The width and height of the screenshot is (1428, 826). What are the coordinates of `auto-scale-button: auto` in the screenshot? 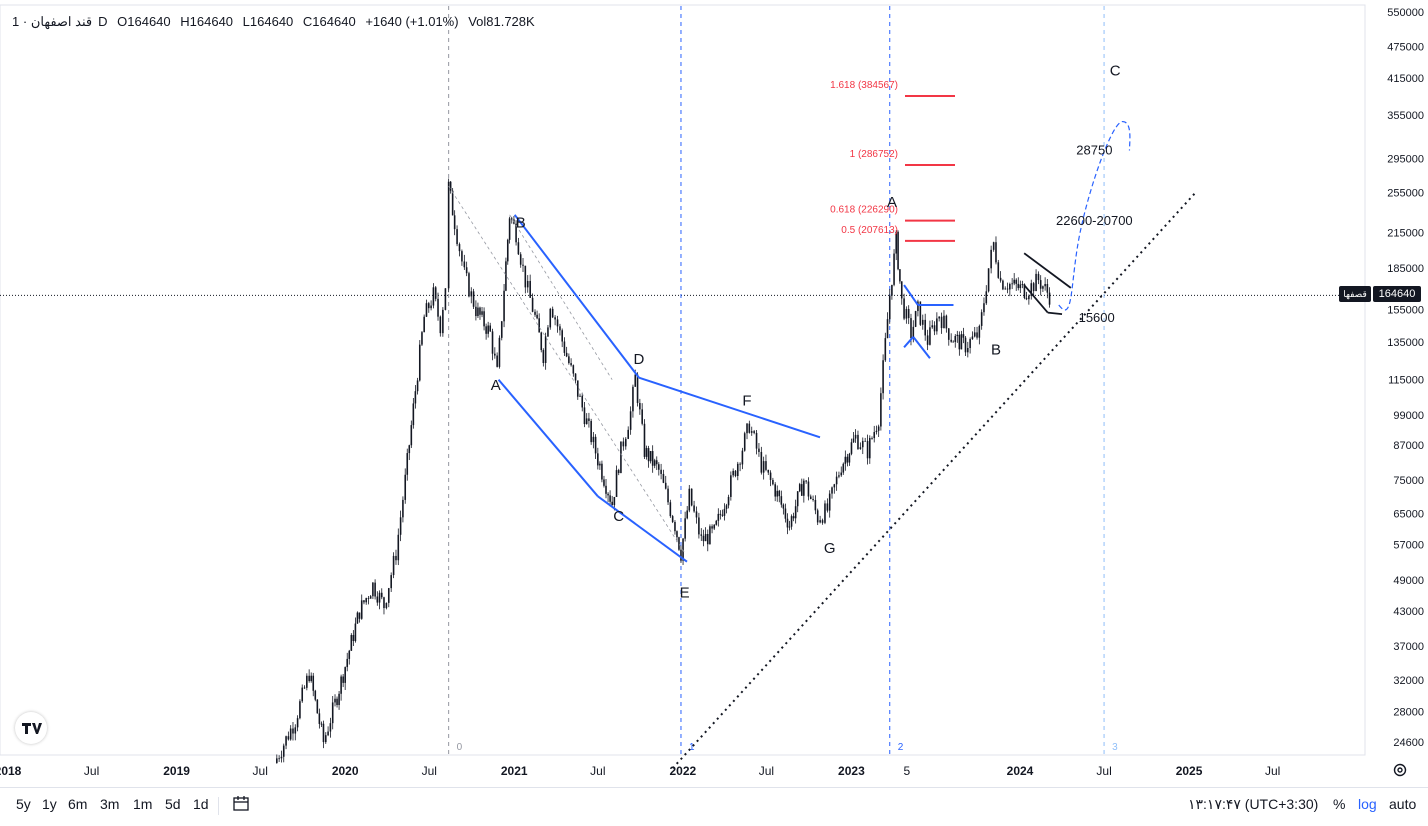 It's located at (1403, 804).